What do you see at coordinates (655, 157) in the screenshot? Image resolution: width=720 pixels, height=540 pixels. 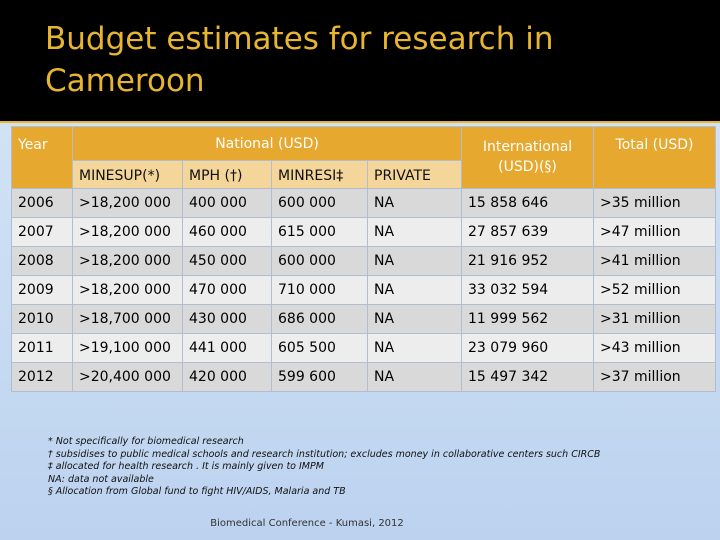 I see `header-total: Total (USD)` at bounding box center [655, 157].